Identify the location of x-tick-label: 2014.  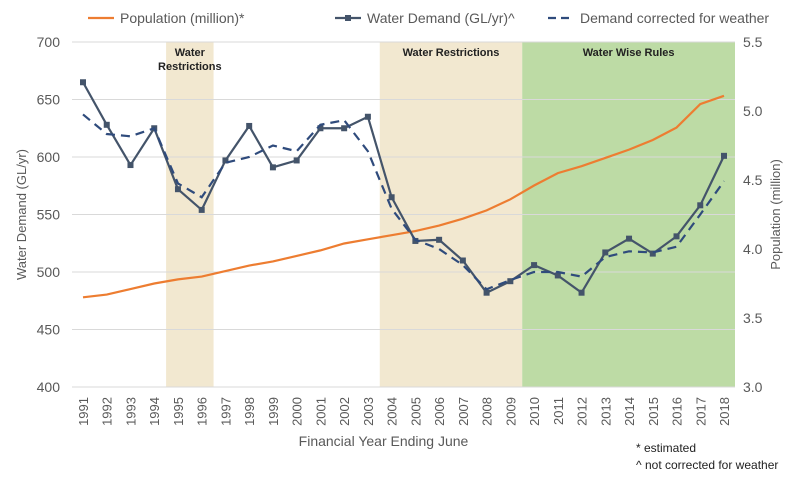
(629, 411).